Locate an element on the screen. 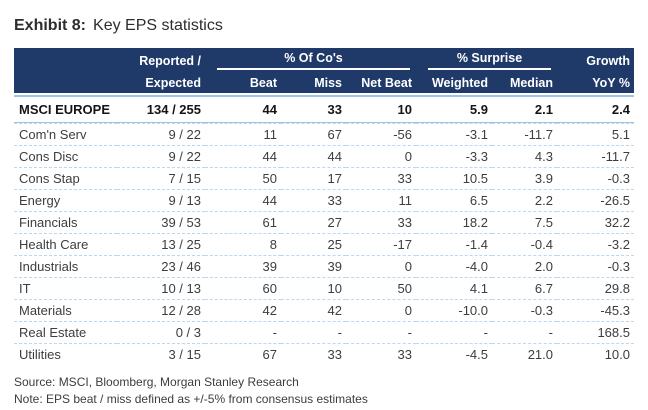 This screenshot has width=648, height=410. table-row: Cons Stap 7 / 15 50 17 33 10.5 3.9 -0.3 is located at coordinates (324, 178).